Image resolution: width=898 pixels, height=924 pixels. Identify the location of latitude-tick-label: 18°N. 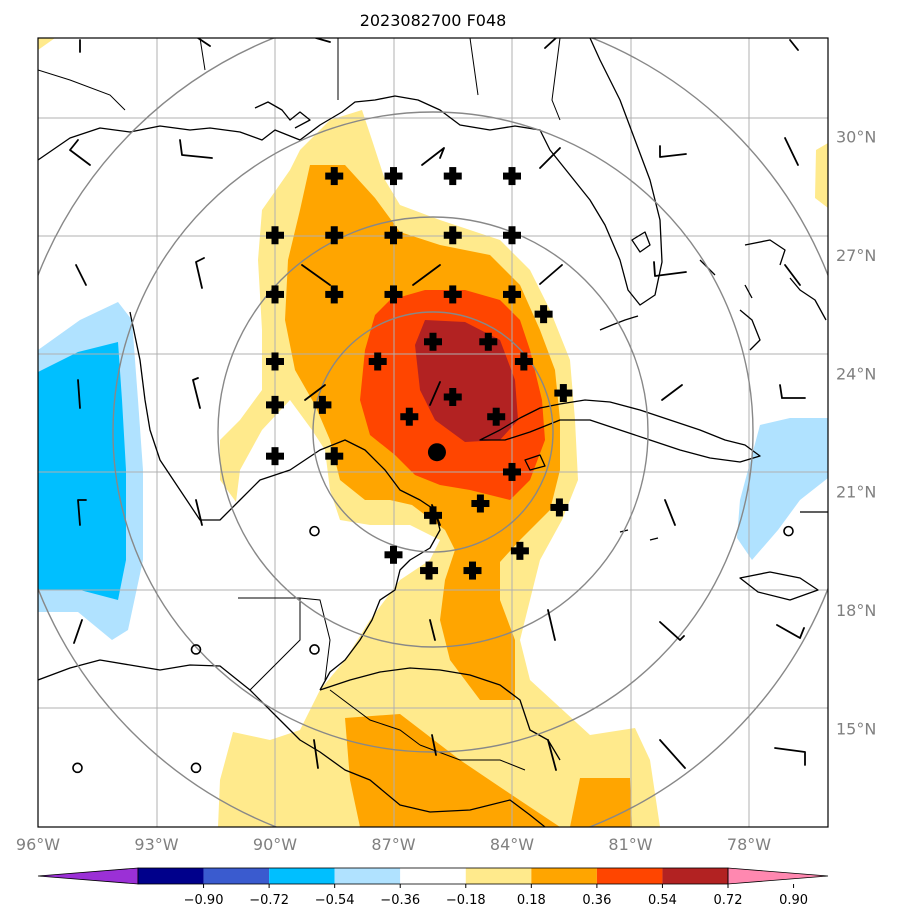
(856, 610).